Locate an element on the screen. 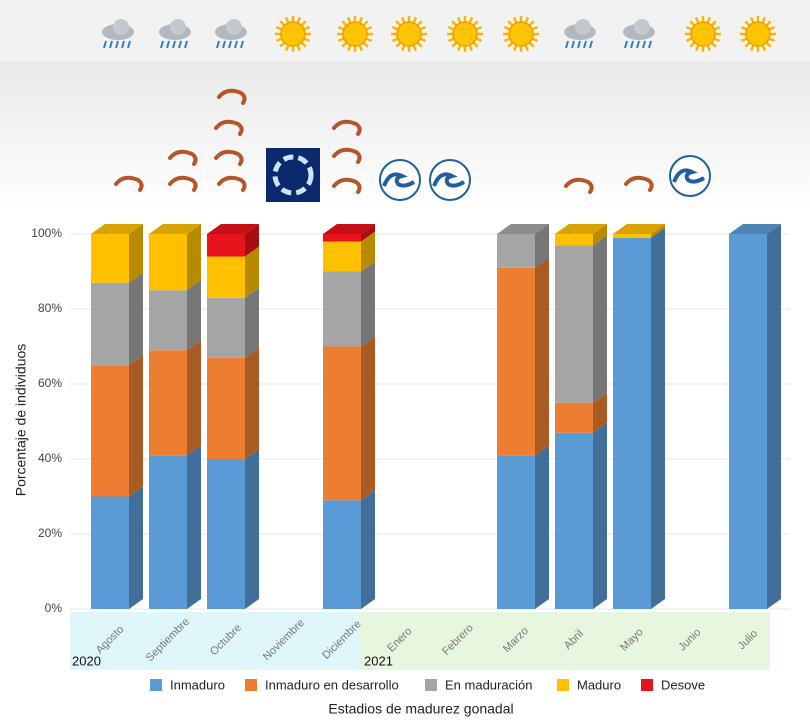 Image resolution: width=810 pixels, height=725 pixels. wave is located at coordinates (399, 180).